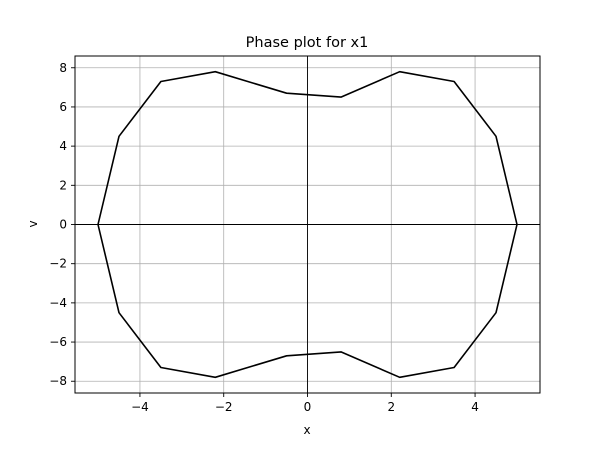 This screenshot has width=600, height=450. Describe the element at coordinates (58, 264) in the screenshot. I see `y-tick-label: −2` at that location.